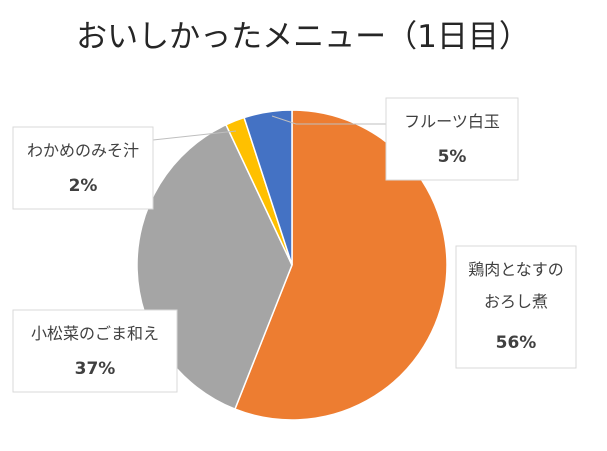 The image size is (607, 451). What do you see at coordinates (95, 333) in the screenshot?
I see `data-label-category: 小松菜のごま和え` at bounding box center [95, 333].